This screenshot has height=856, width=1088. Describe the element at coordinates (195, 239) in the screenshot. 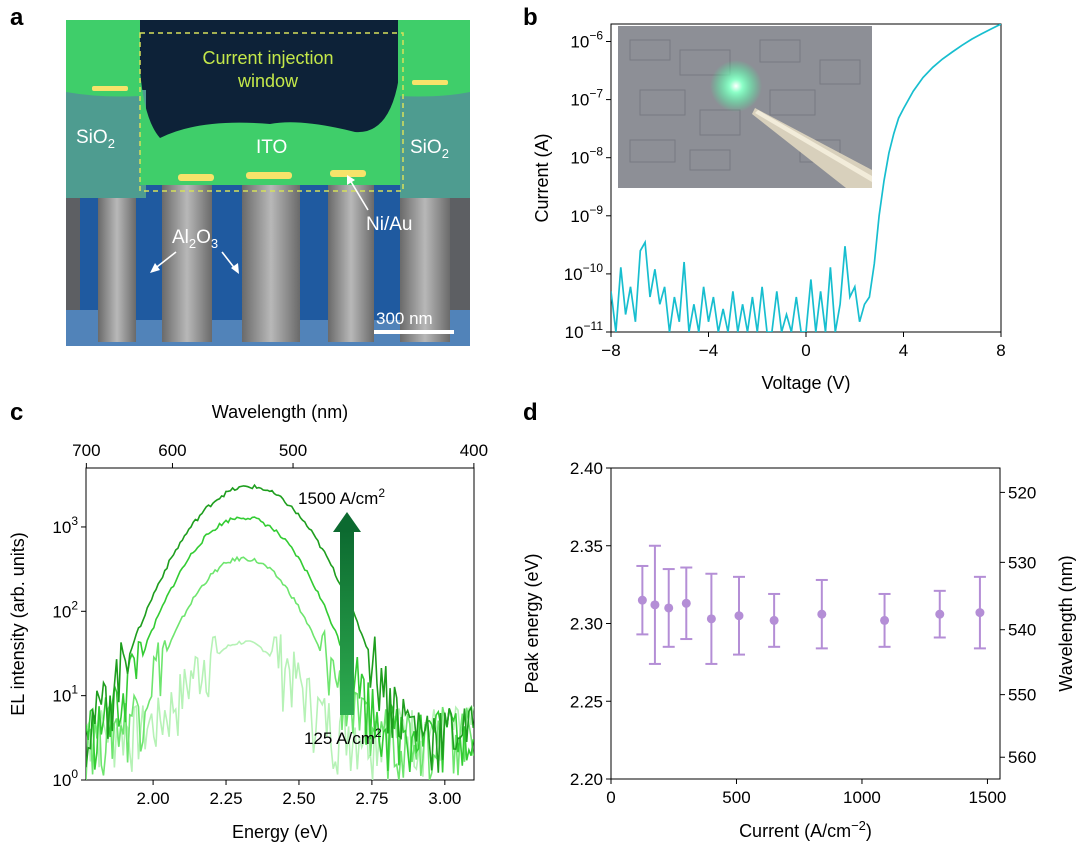

I see `al2o3-label: Al2O3` at that location.